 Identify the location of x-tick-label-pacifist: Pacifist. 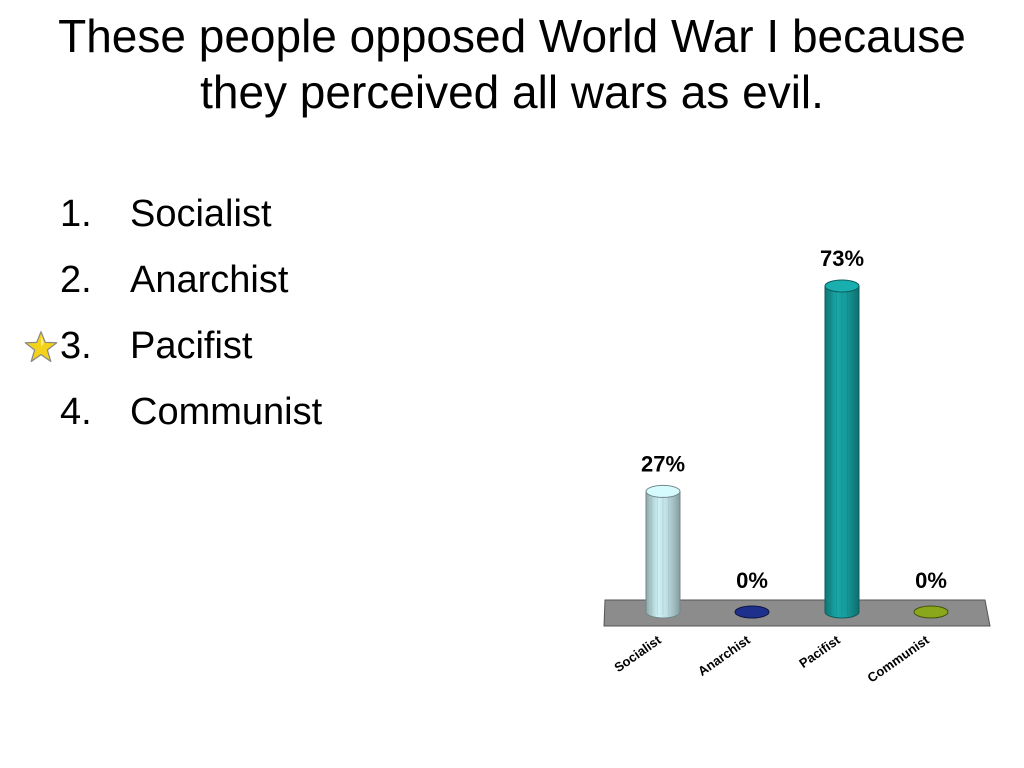
(819, 651).